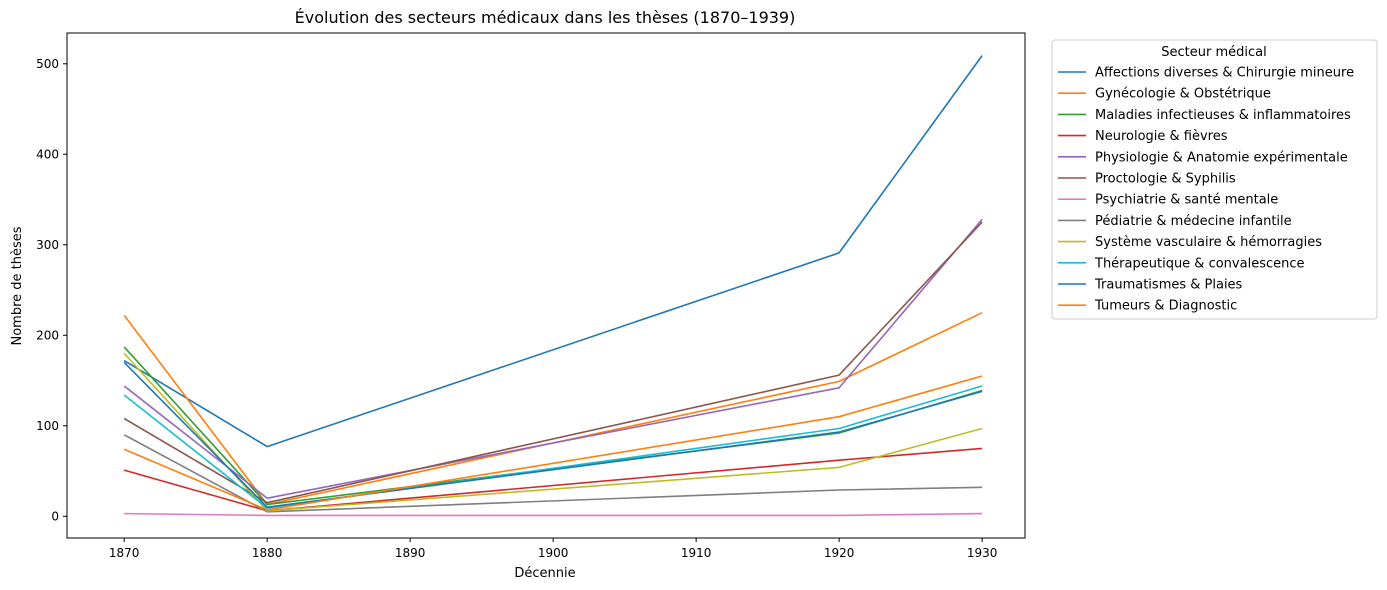  I want to click on x-tick-label: 1910, so click(696, 553).